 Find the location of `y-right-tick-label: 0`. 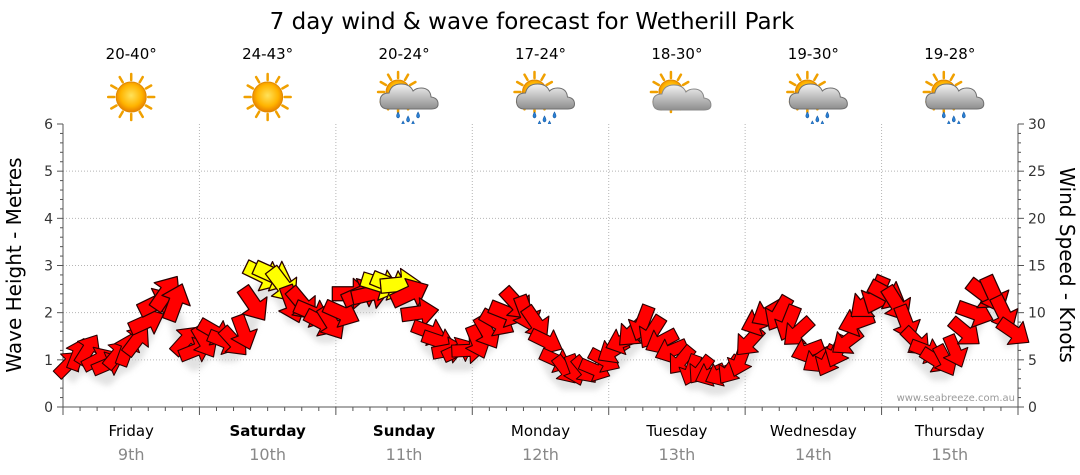

y-right-tick-label: 0 is located at coordinates (1032, 408).